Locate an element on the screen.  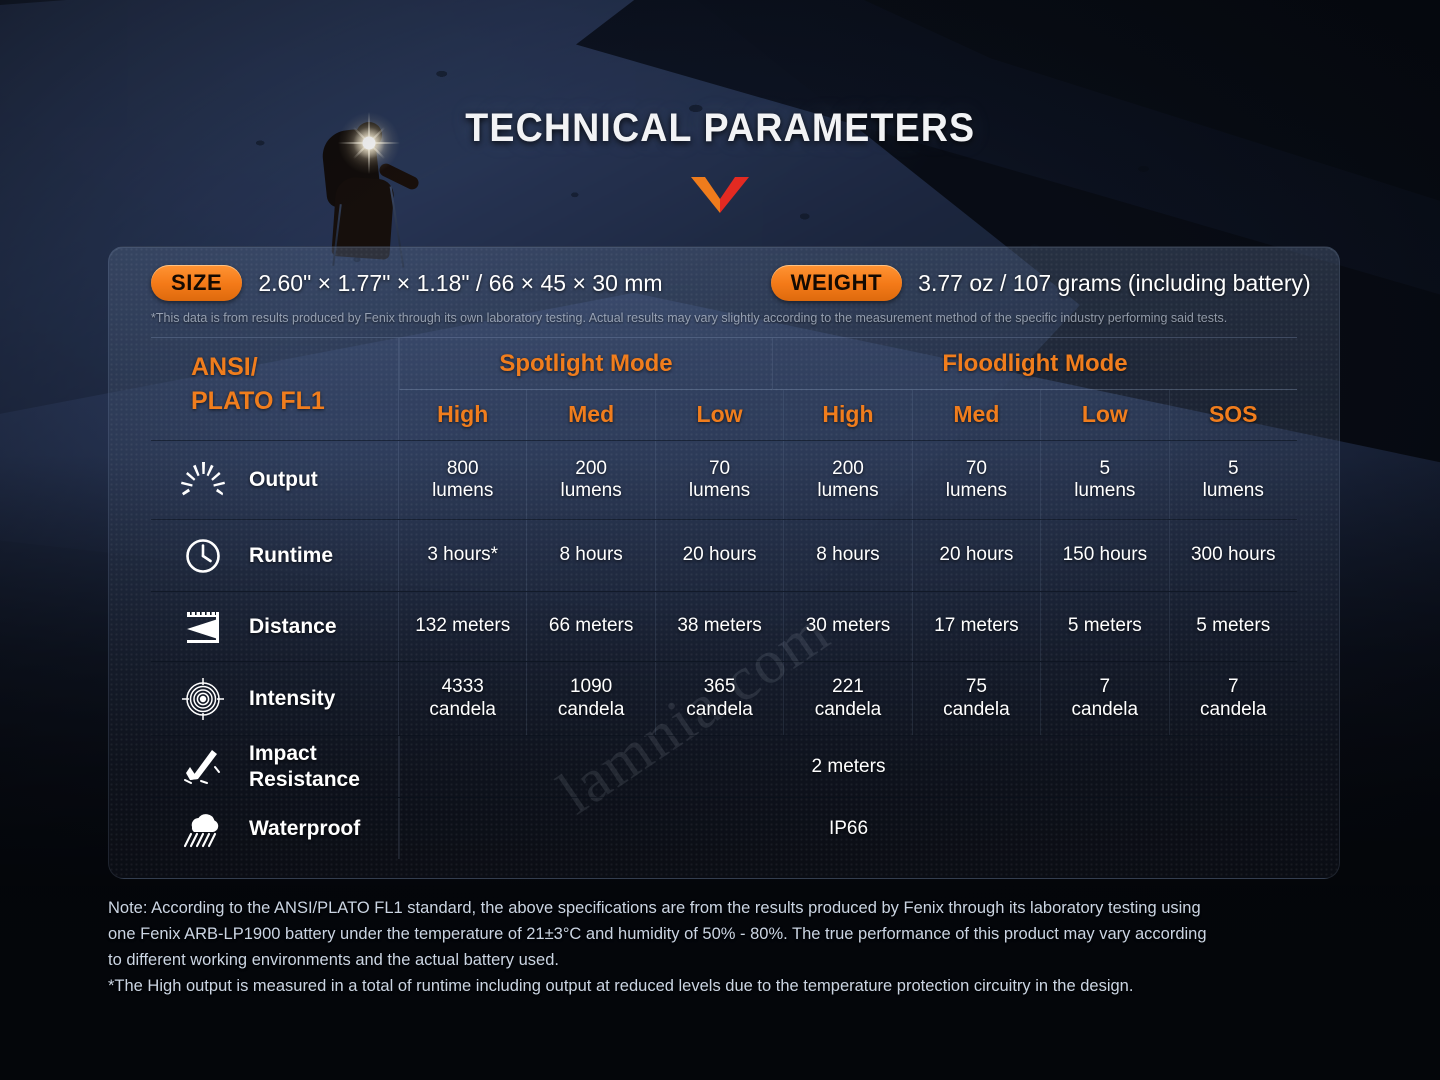
rain-cloud-icon is located at coordinates (203, 829).